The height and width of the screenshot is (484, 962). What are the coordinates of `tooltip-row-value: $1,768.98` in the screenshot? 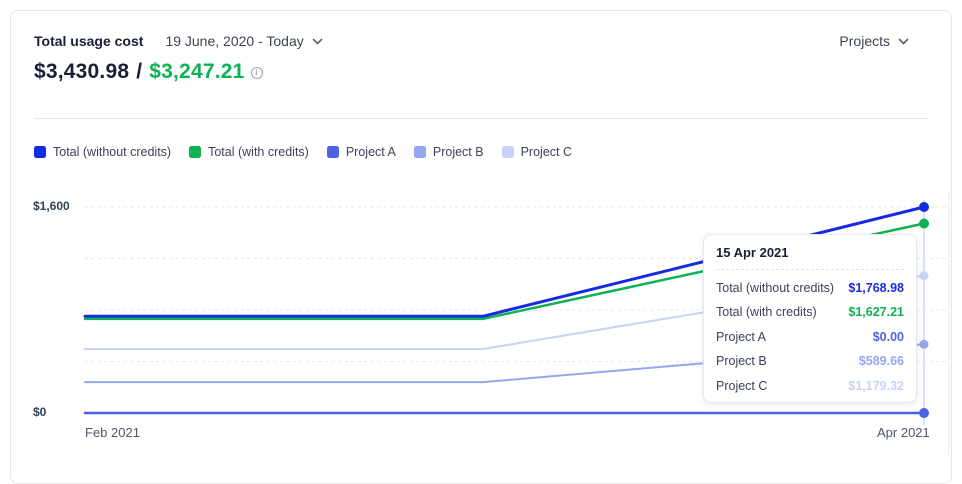 It's located at (876, 287).